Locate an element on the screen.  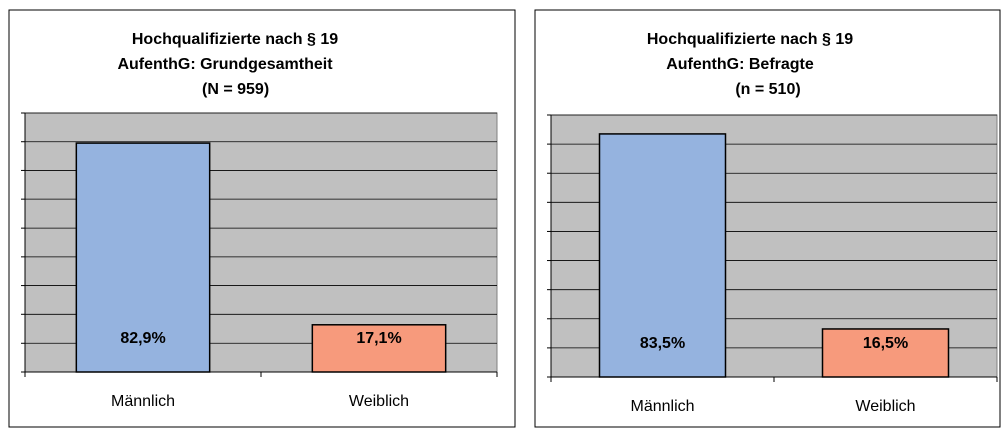
chart-title: (N = 959) is located at coordinates (235, 89).